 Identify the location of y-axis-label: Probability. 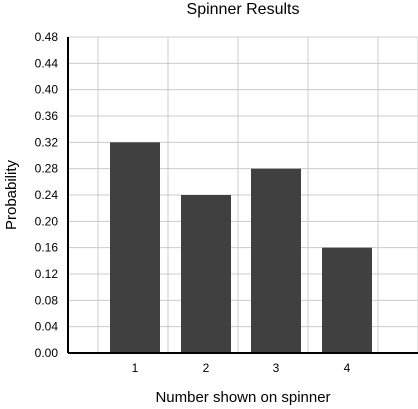
(11, 194).